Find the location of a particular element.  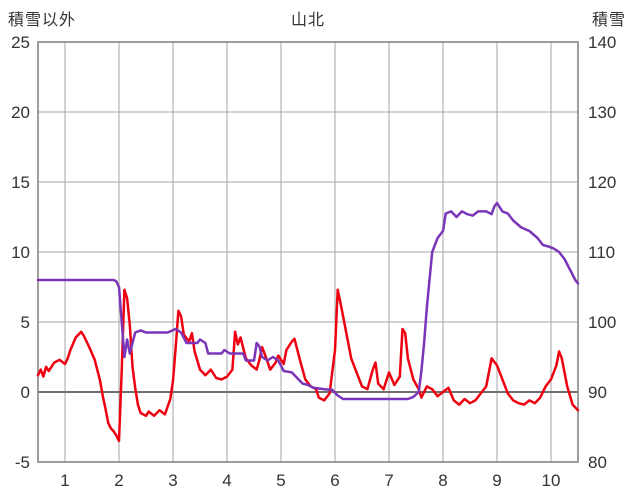

left-axis-tick-label: 5 is located at coordinates (25, 322).